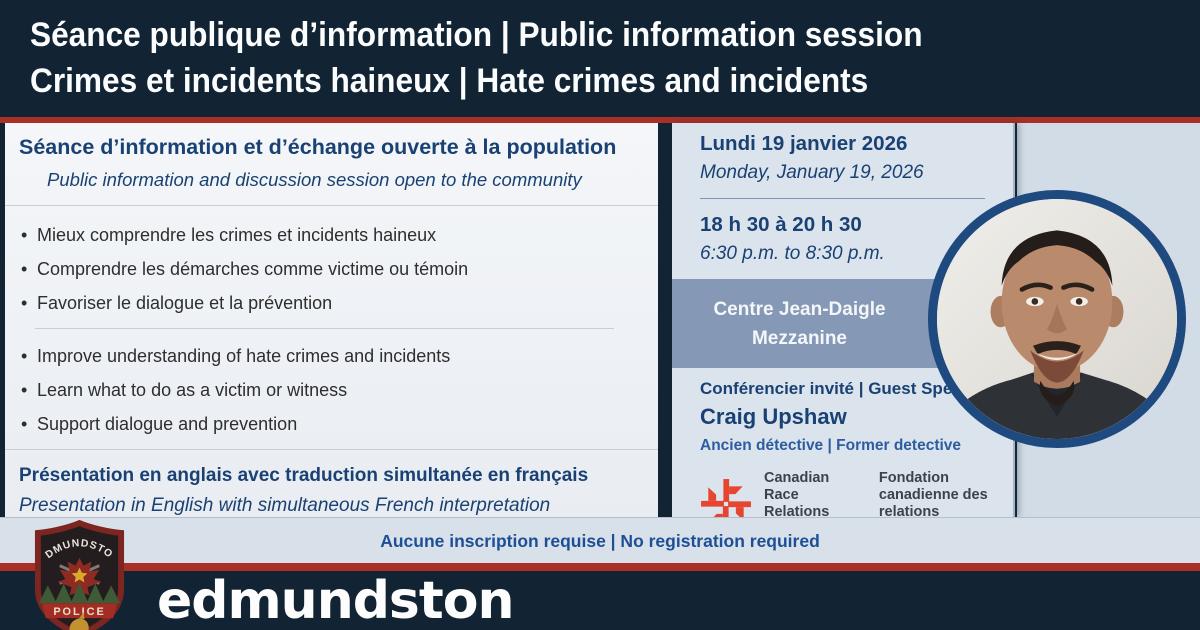 This screenshot has height=630, width=1200. I want to click on speaker-portrait-illustration, so click(1057, 319).